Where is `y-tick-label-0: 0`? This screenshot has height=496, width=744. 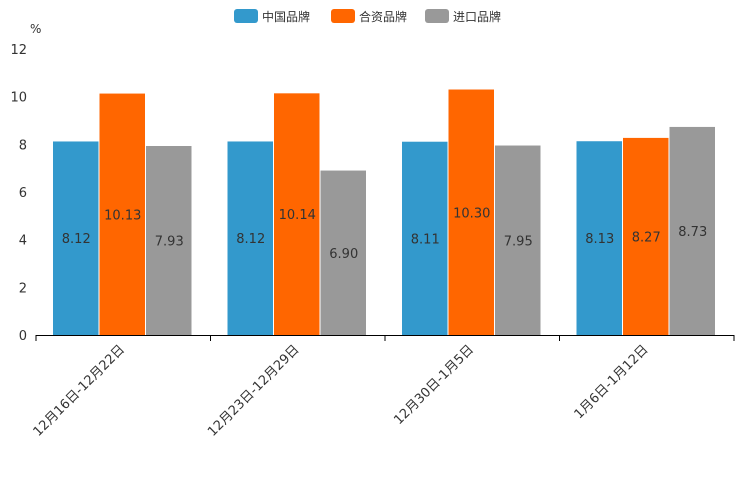
y-tick-label-0: 0 is located at coordinates (23, 336).